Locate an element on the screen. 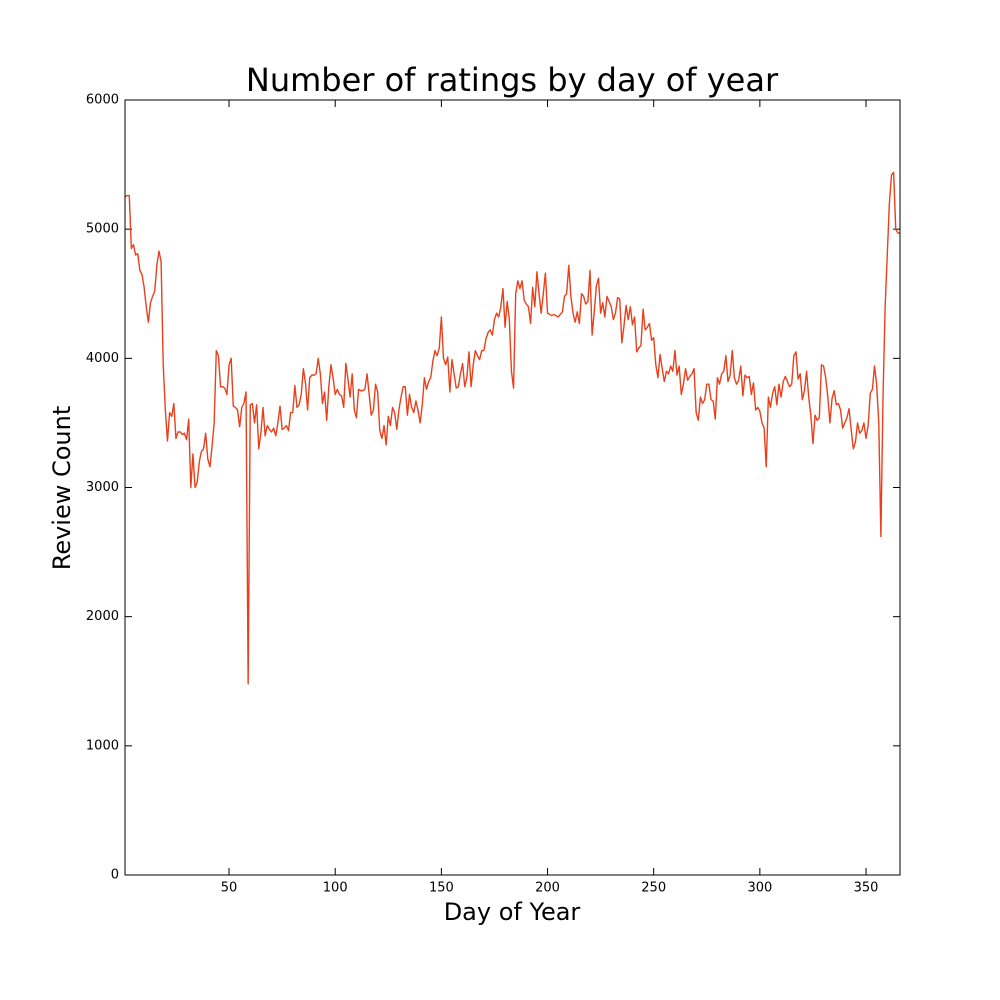 This screenshot has width=1000, height=1000. y-tick-label: 3000 is located at coordinates (102, 487).